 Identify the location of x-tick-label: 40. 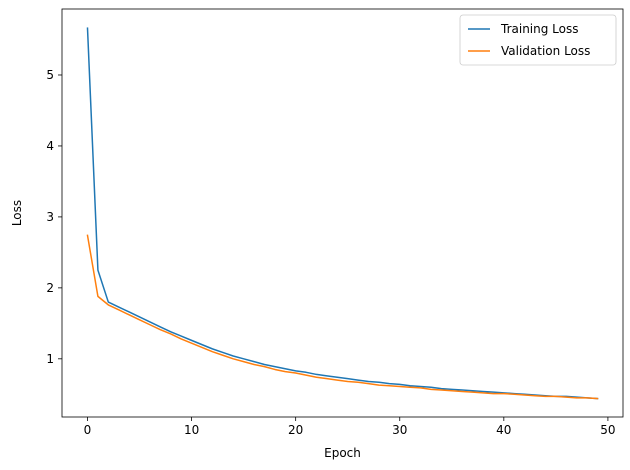
(503, 430).